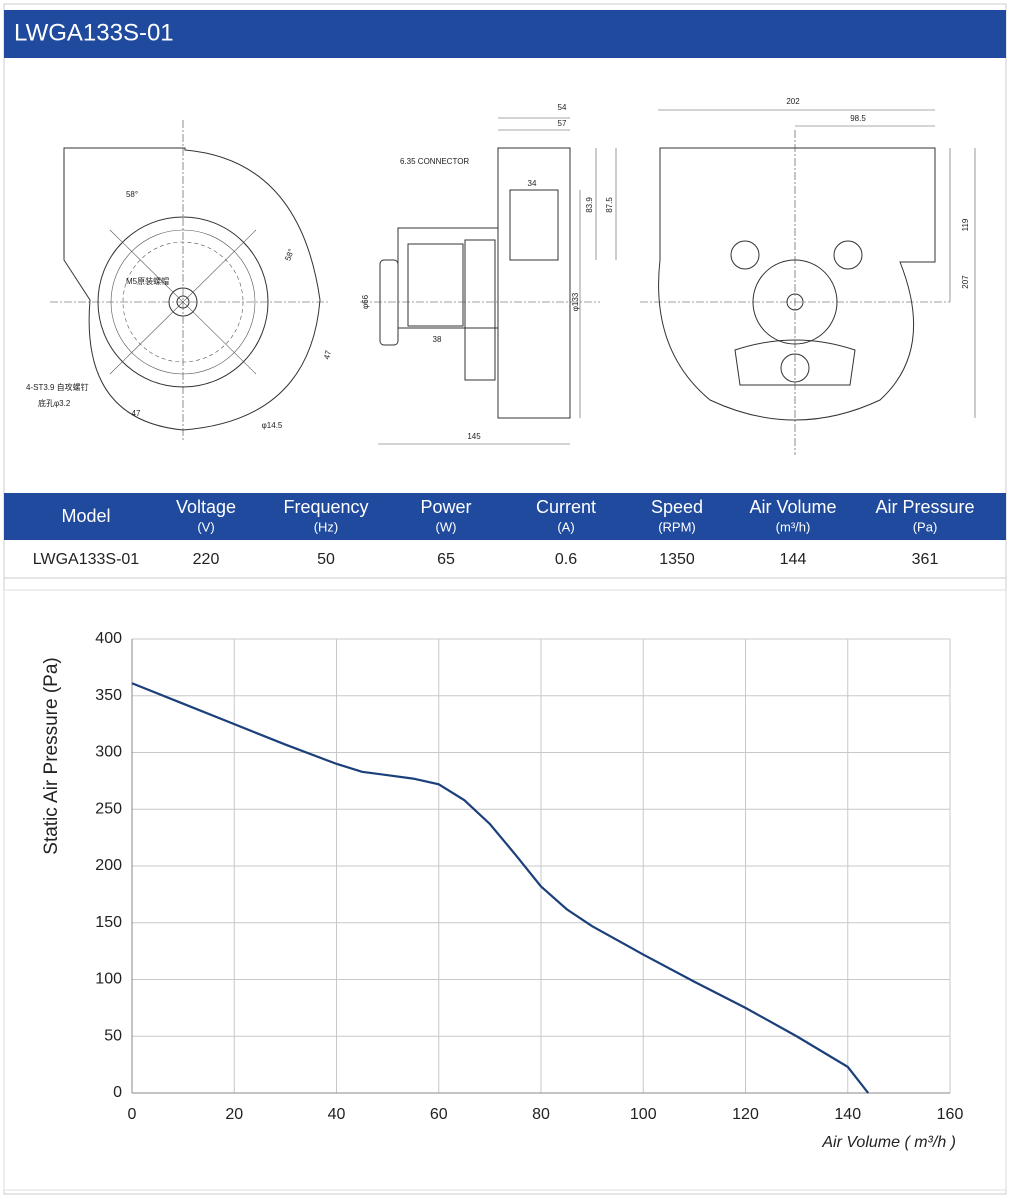 The height and width of the screenshot is (1198, 1010). Describe the element at coordinates (643, 1114) in the screenshot. I see `x-tick-label: 100` at that location.